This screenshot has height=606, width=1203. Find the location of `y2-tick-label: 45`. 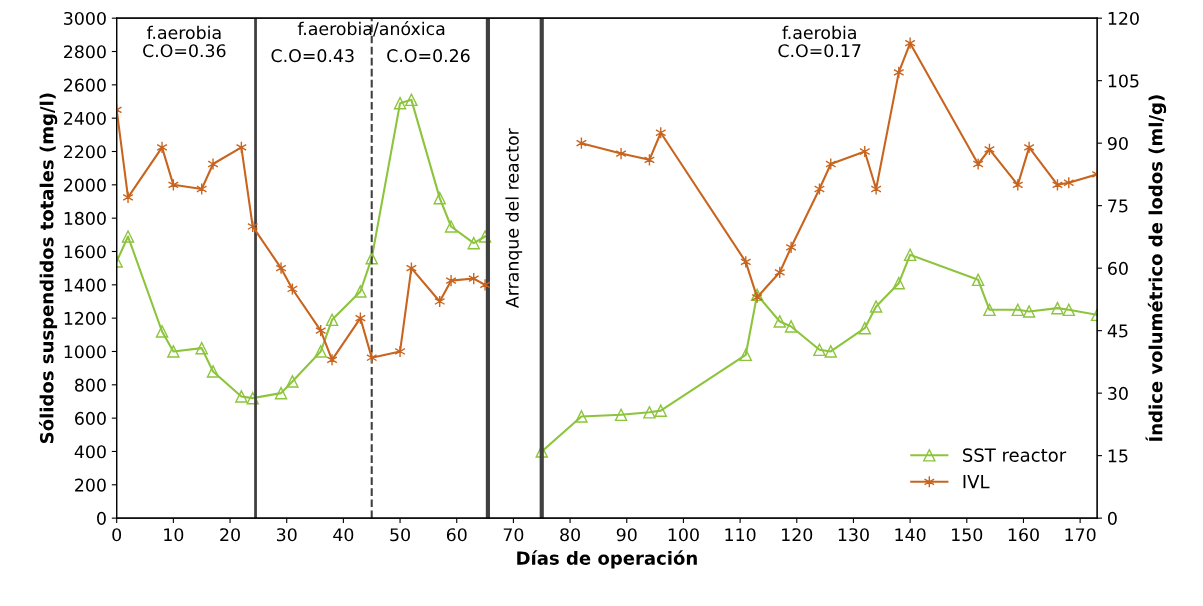

y2-tick-label: 45 is located at coordinates (1117, 331).